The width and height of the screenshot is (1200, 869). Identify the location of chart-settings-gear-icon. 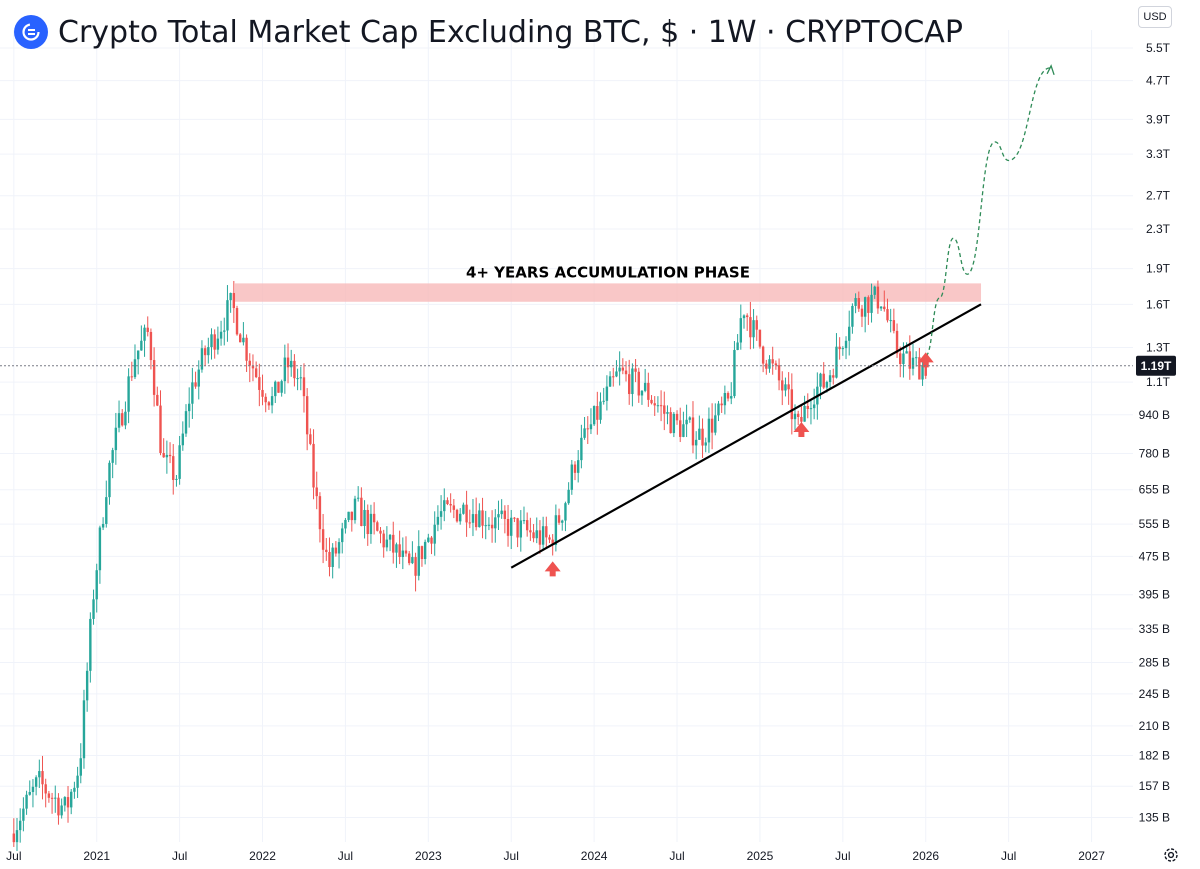
(1171, 855).